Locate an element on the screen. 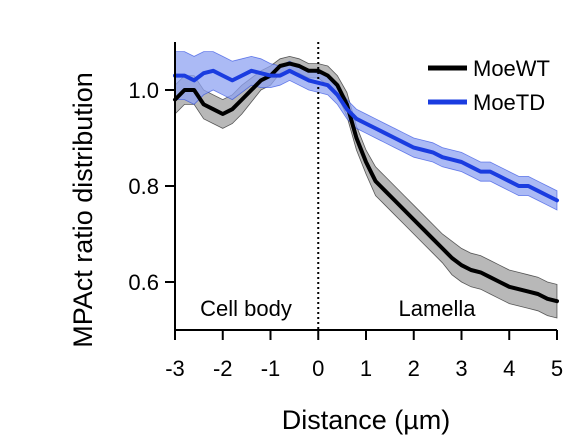  y-axis: 0.6 0.8 1.0 is located at coordinates (152, 186).